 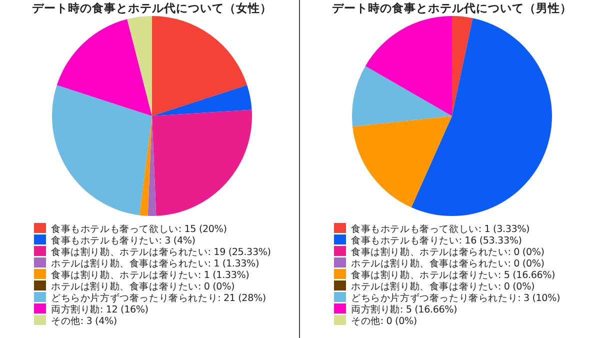 I want to click on legend-label: その他: 0 (0%), so click(x=384, y=321).